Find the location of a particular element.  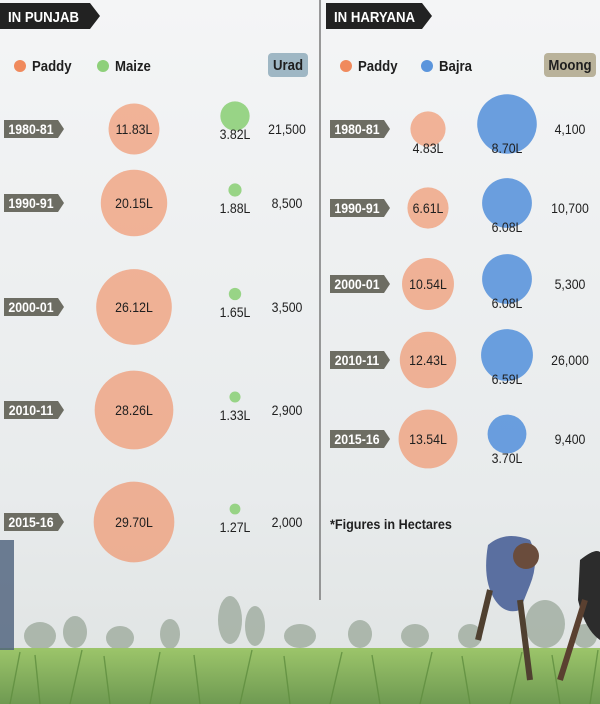

haryana-moong-value-1980-81: 4,100 is located at coordinates (570, 129).